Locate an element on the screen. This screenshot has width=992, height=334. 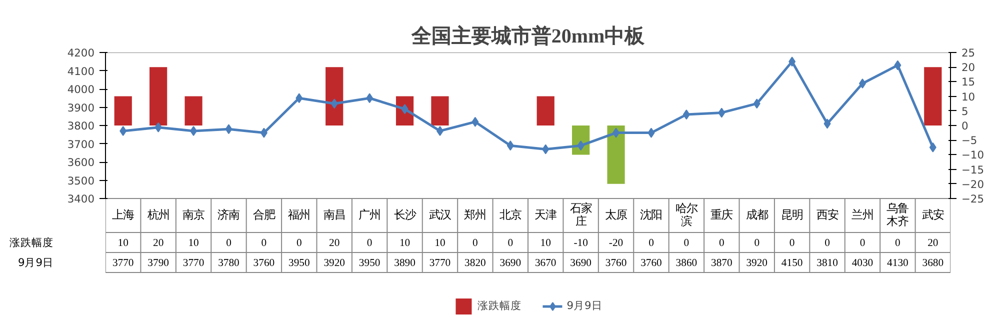
data-label: -20 is located at coordinates (616, 243).